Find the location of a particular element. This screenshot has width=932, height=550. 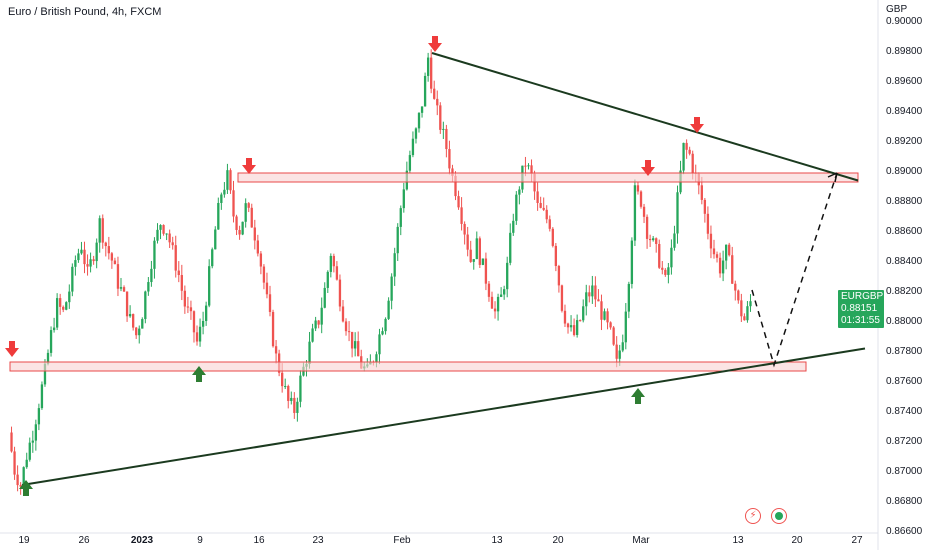

x-tick-label: 23 is located at coordinates (318, 540).